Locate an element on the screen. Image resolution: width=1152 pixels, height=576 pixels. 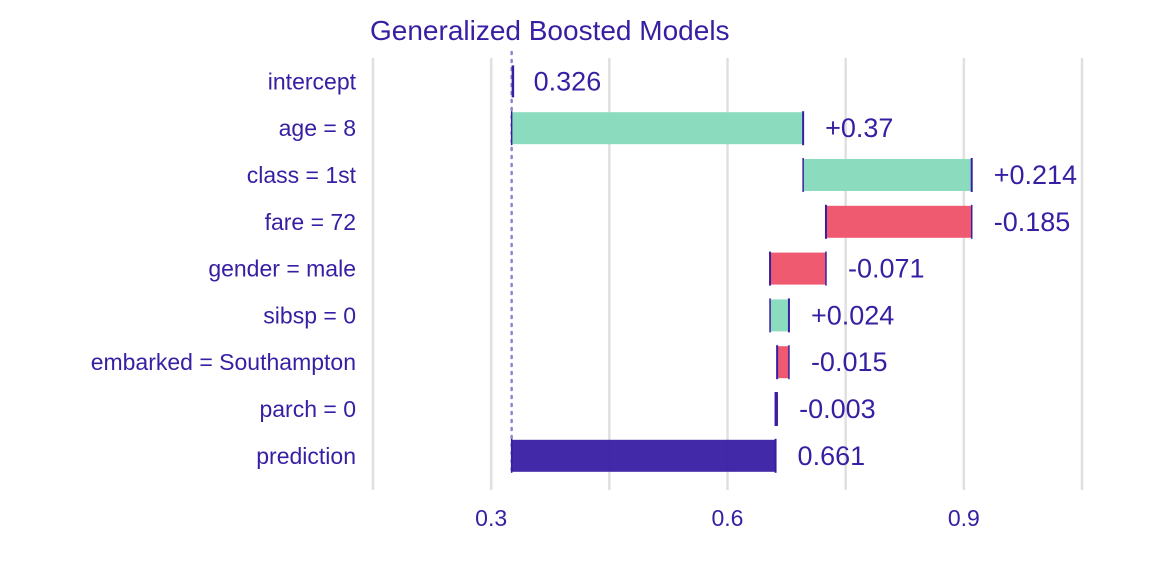
value-label-intercept: 0.326 is located at coordinates (568, 81).